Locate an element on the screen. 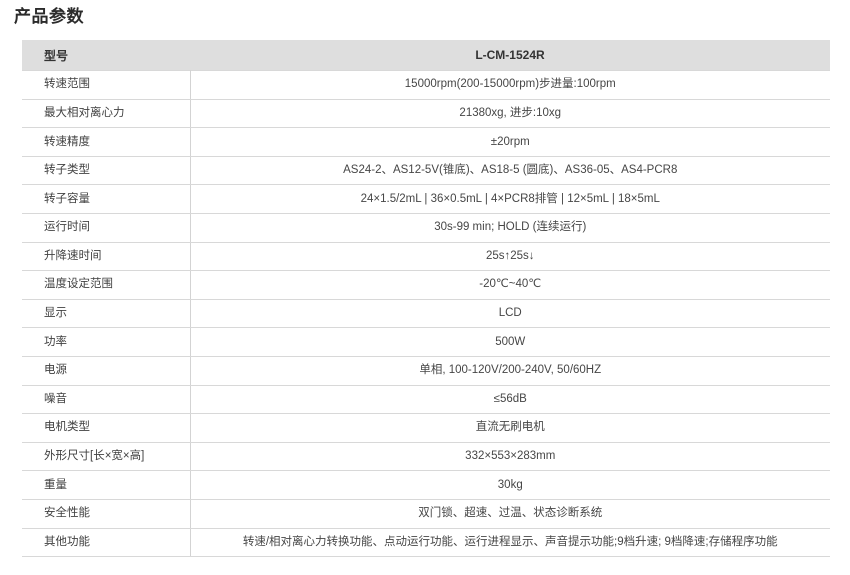  table-row: 显示 LCD is located at coordinates (426, 313).